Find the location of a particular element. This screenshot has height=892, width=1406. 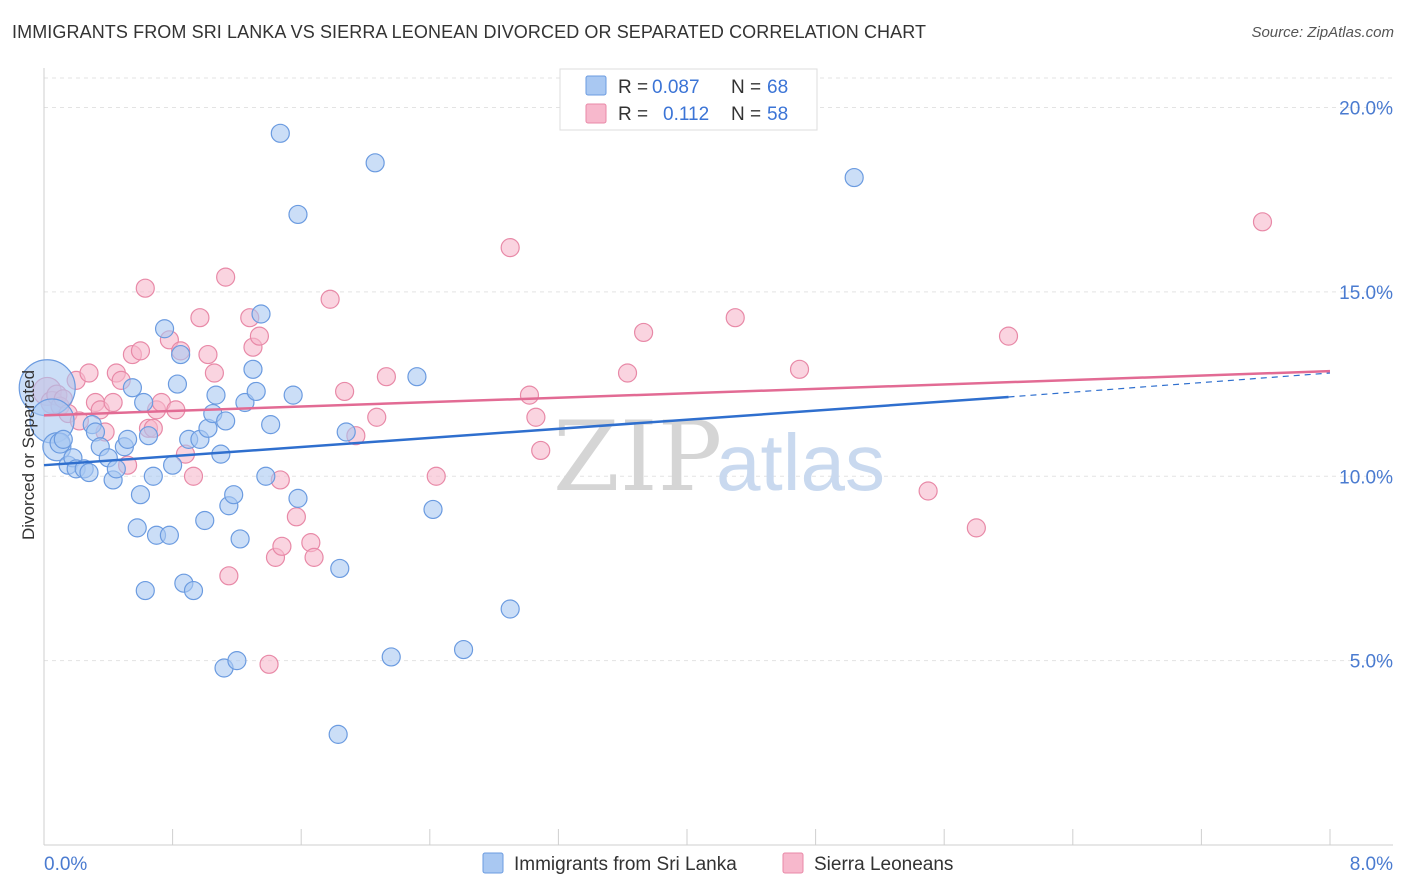

sri-lanka-trend-line is located at coordinates (526, 431).